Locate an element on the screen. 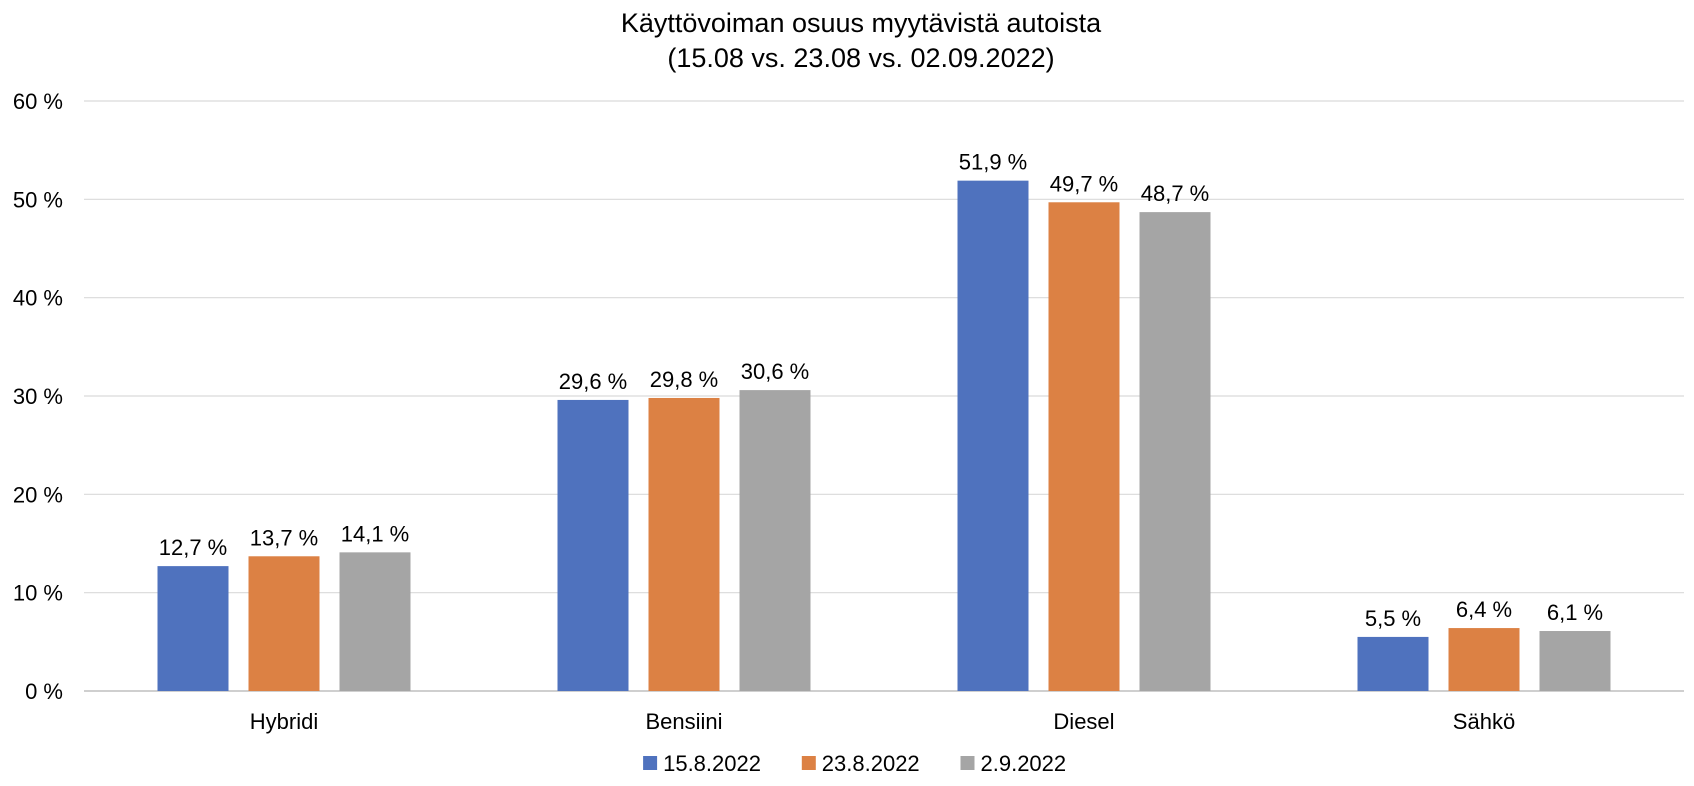 The height and width of the screenshot is (786, 1694). y-tick-label: 0 % is located at coordinates (44, 691).